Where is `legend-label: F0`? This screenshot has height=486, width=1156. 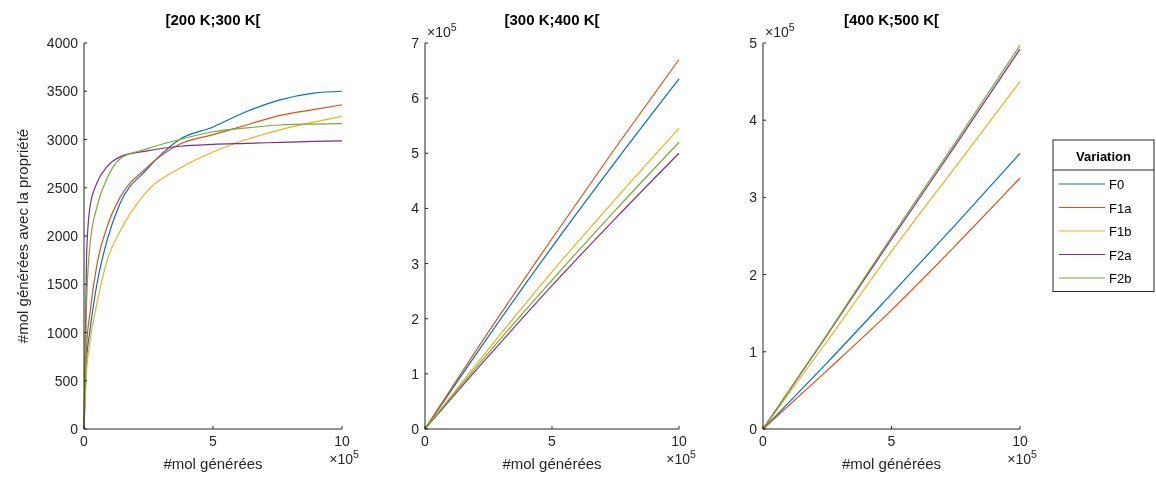
legend-label: F0 is located at coordinates (1117, 184).